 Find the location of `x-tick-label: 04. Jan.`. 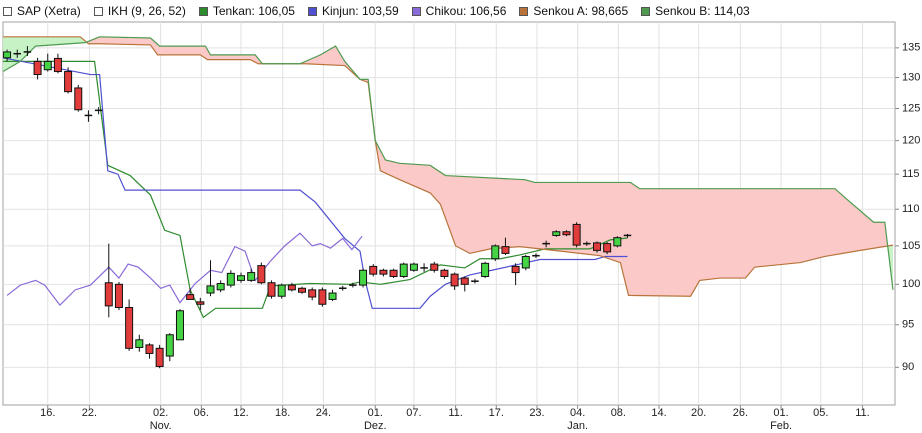

x-tick-label: 04. Jan. is located at coordinates (578, 419).